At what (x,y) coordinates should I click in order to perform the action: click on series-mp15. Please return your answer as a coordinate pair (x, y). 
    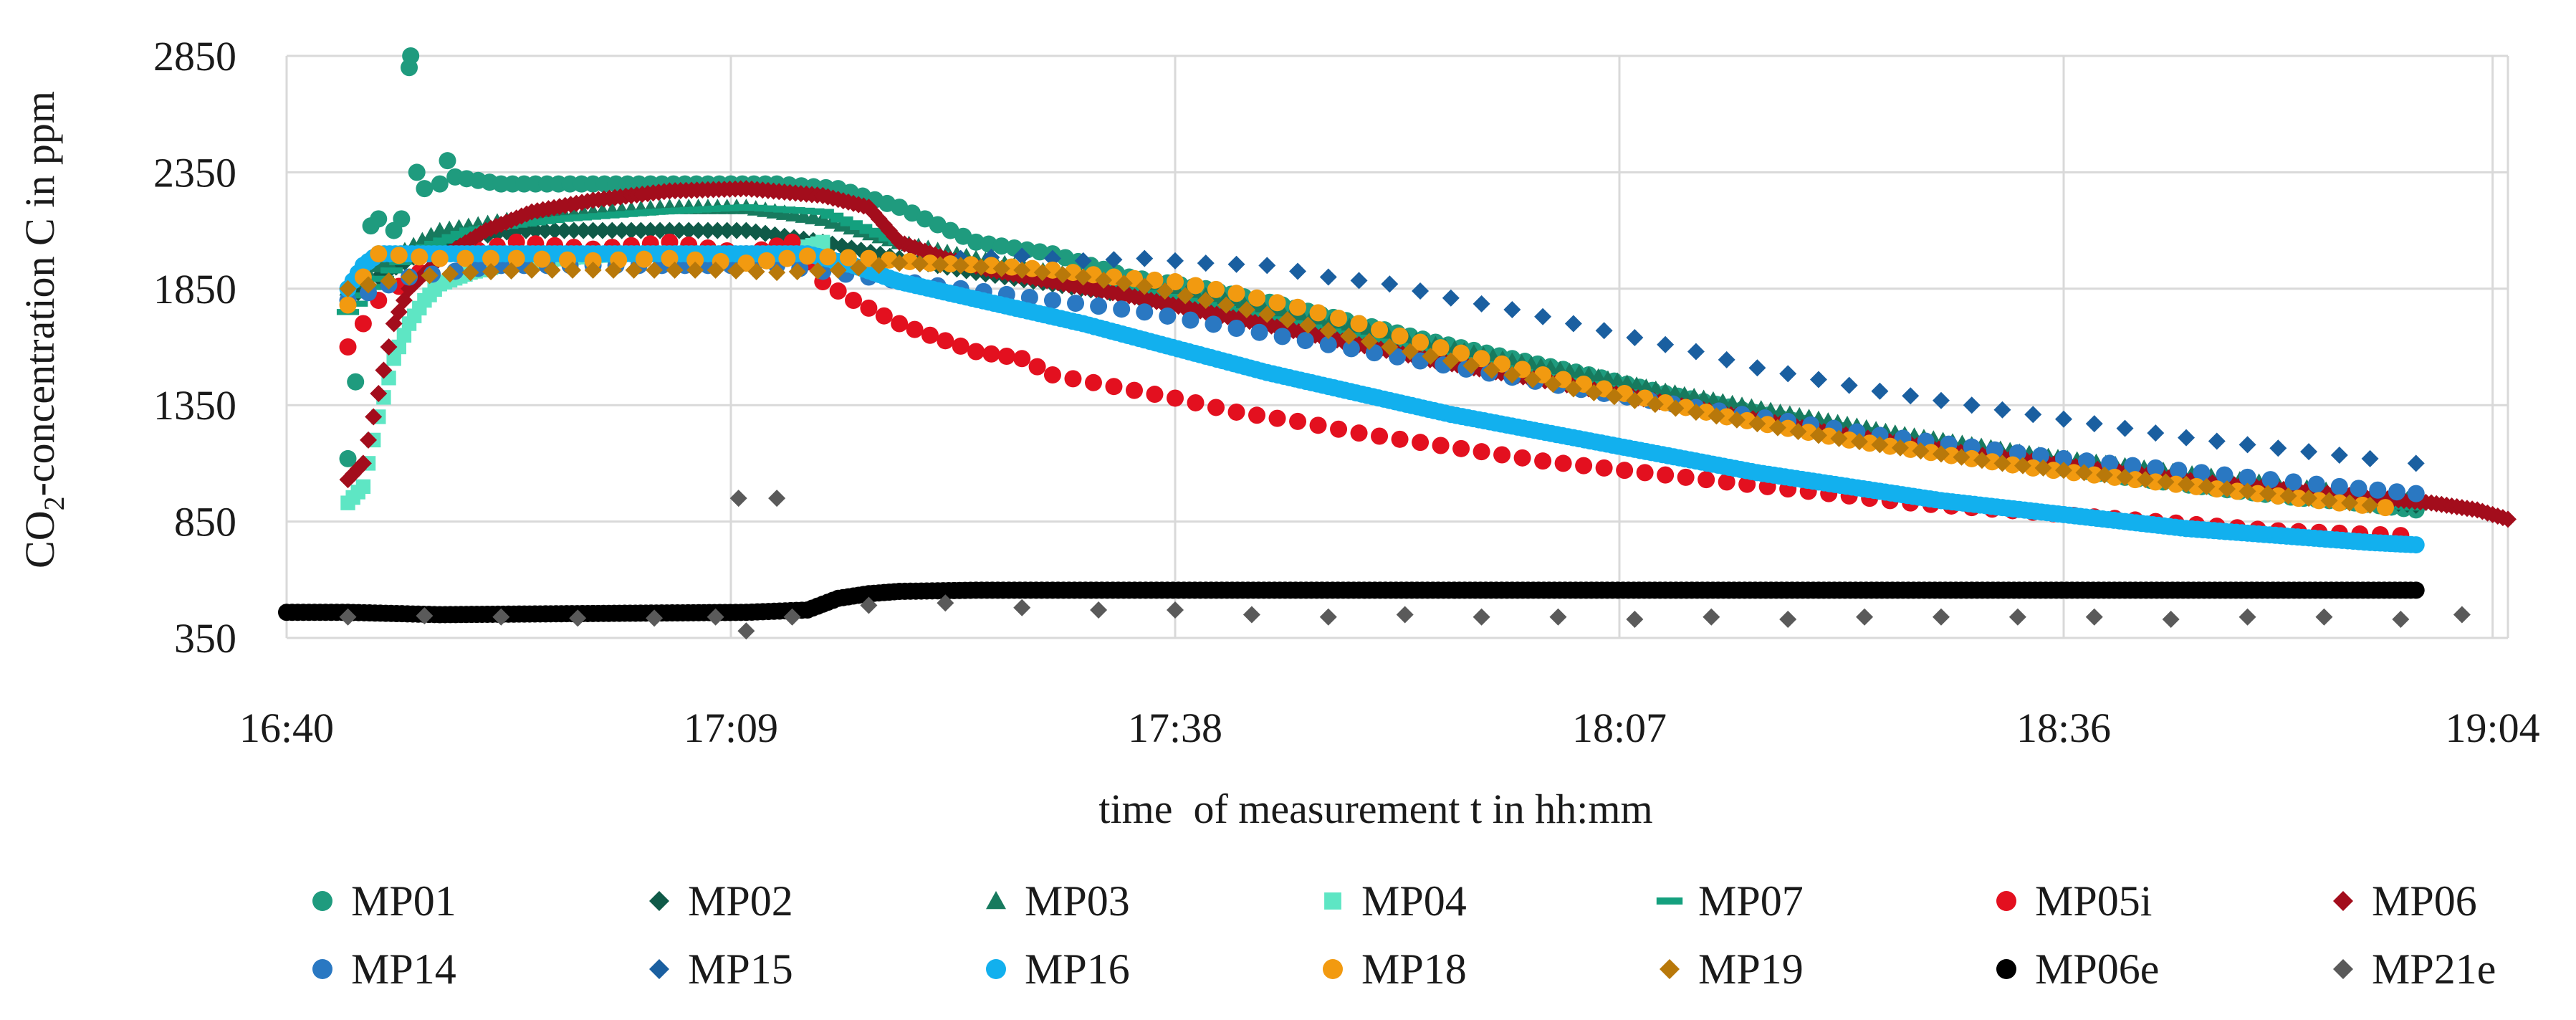
    Looking at the image, I should click on (1688, 359).